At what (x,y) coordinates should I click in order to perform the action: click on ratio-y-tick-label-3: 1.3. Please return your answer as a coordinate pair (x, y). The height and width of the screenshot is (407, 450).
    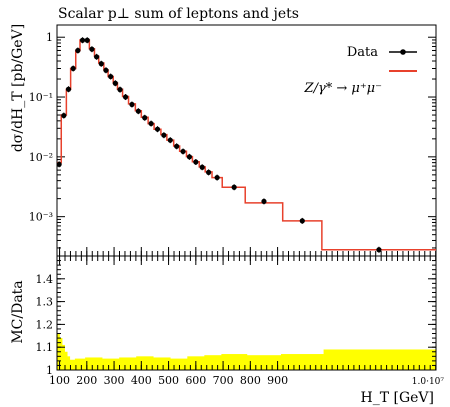
    Looking at the image, I should click on (45, 302).